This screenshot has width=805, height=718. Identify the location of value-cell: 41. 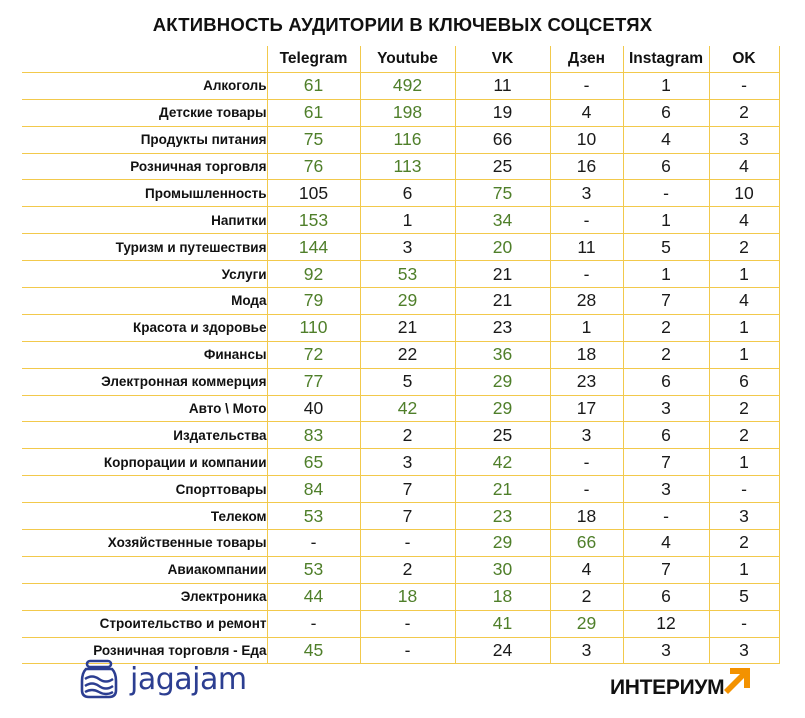
(503, 624).